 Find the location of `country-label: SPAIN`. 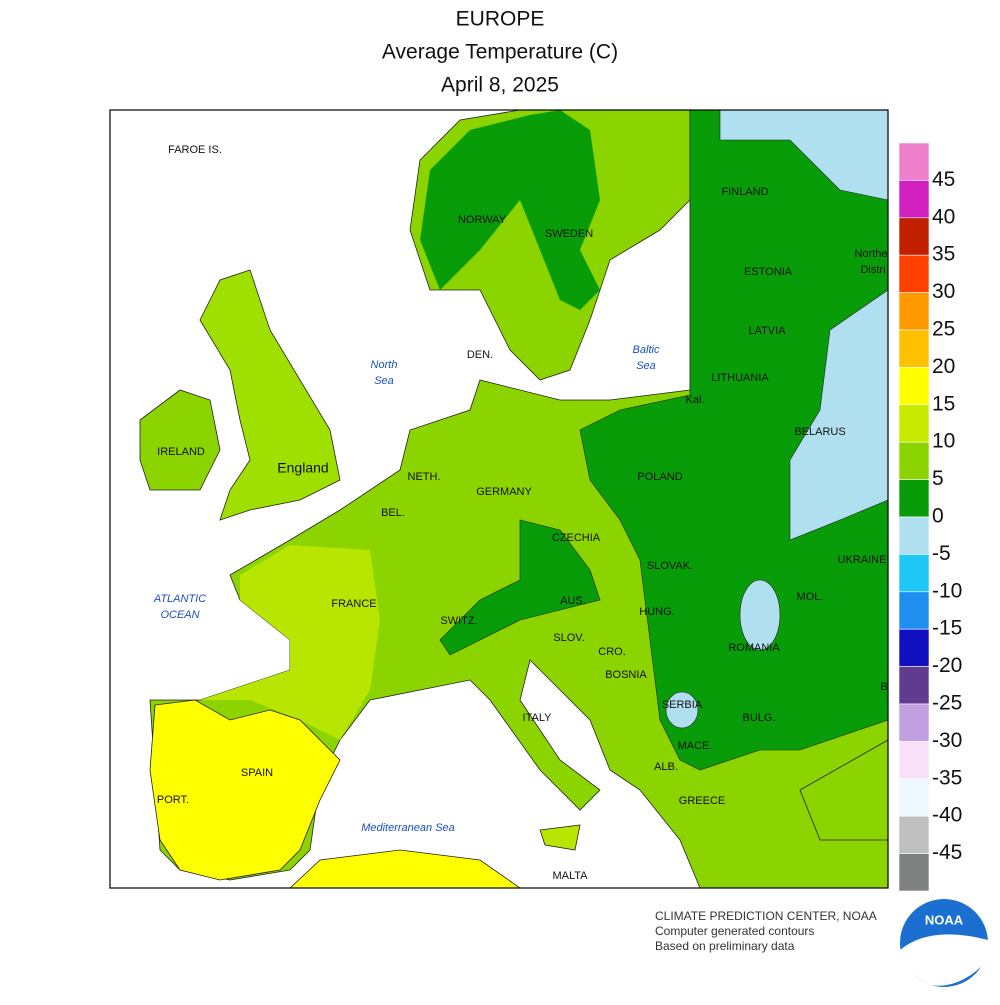

country-label: SPAIN is located at coordinates (257, 773).